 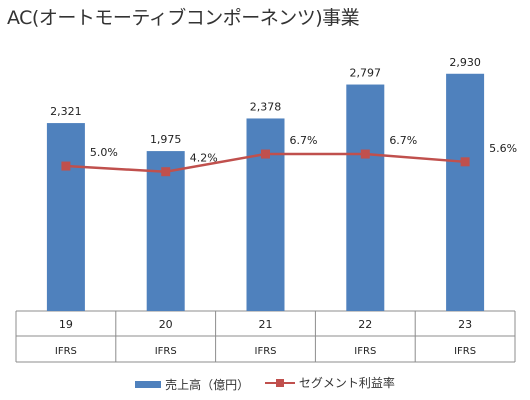 What do you see at coordinates (166, 351) in the screenshot?
I see `subcategory-label-20: IFRS` at bounding box center [166, 351].